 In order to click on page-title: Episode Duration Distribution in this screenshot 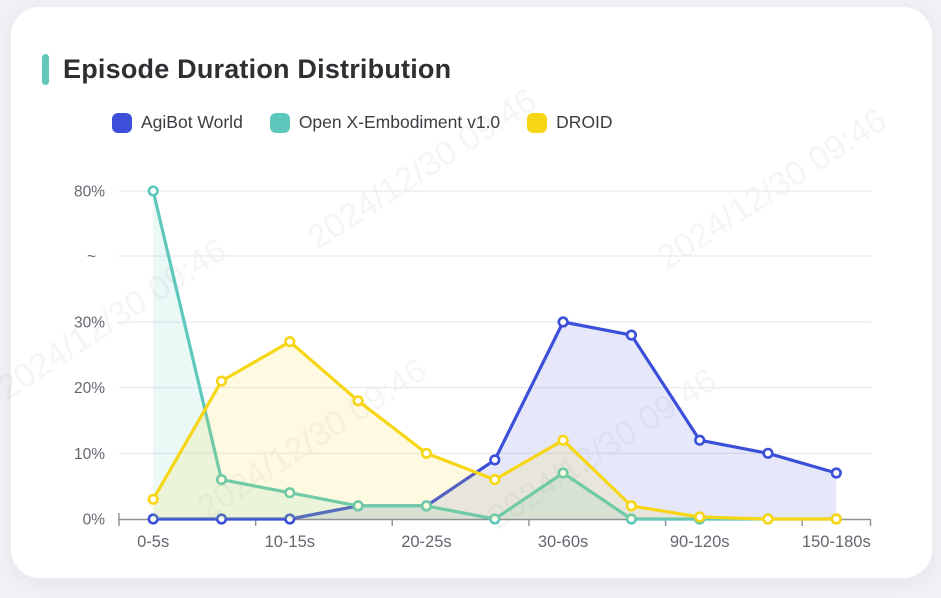, I will do `click(257, 69)`.